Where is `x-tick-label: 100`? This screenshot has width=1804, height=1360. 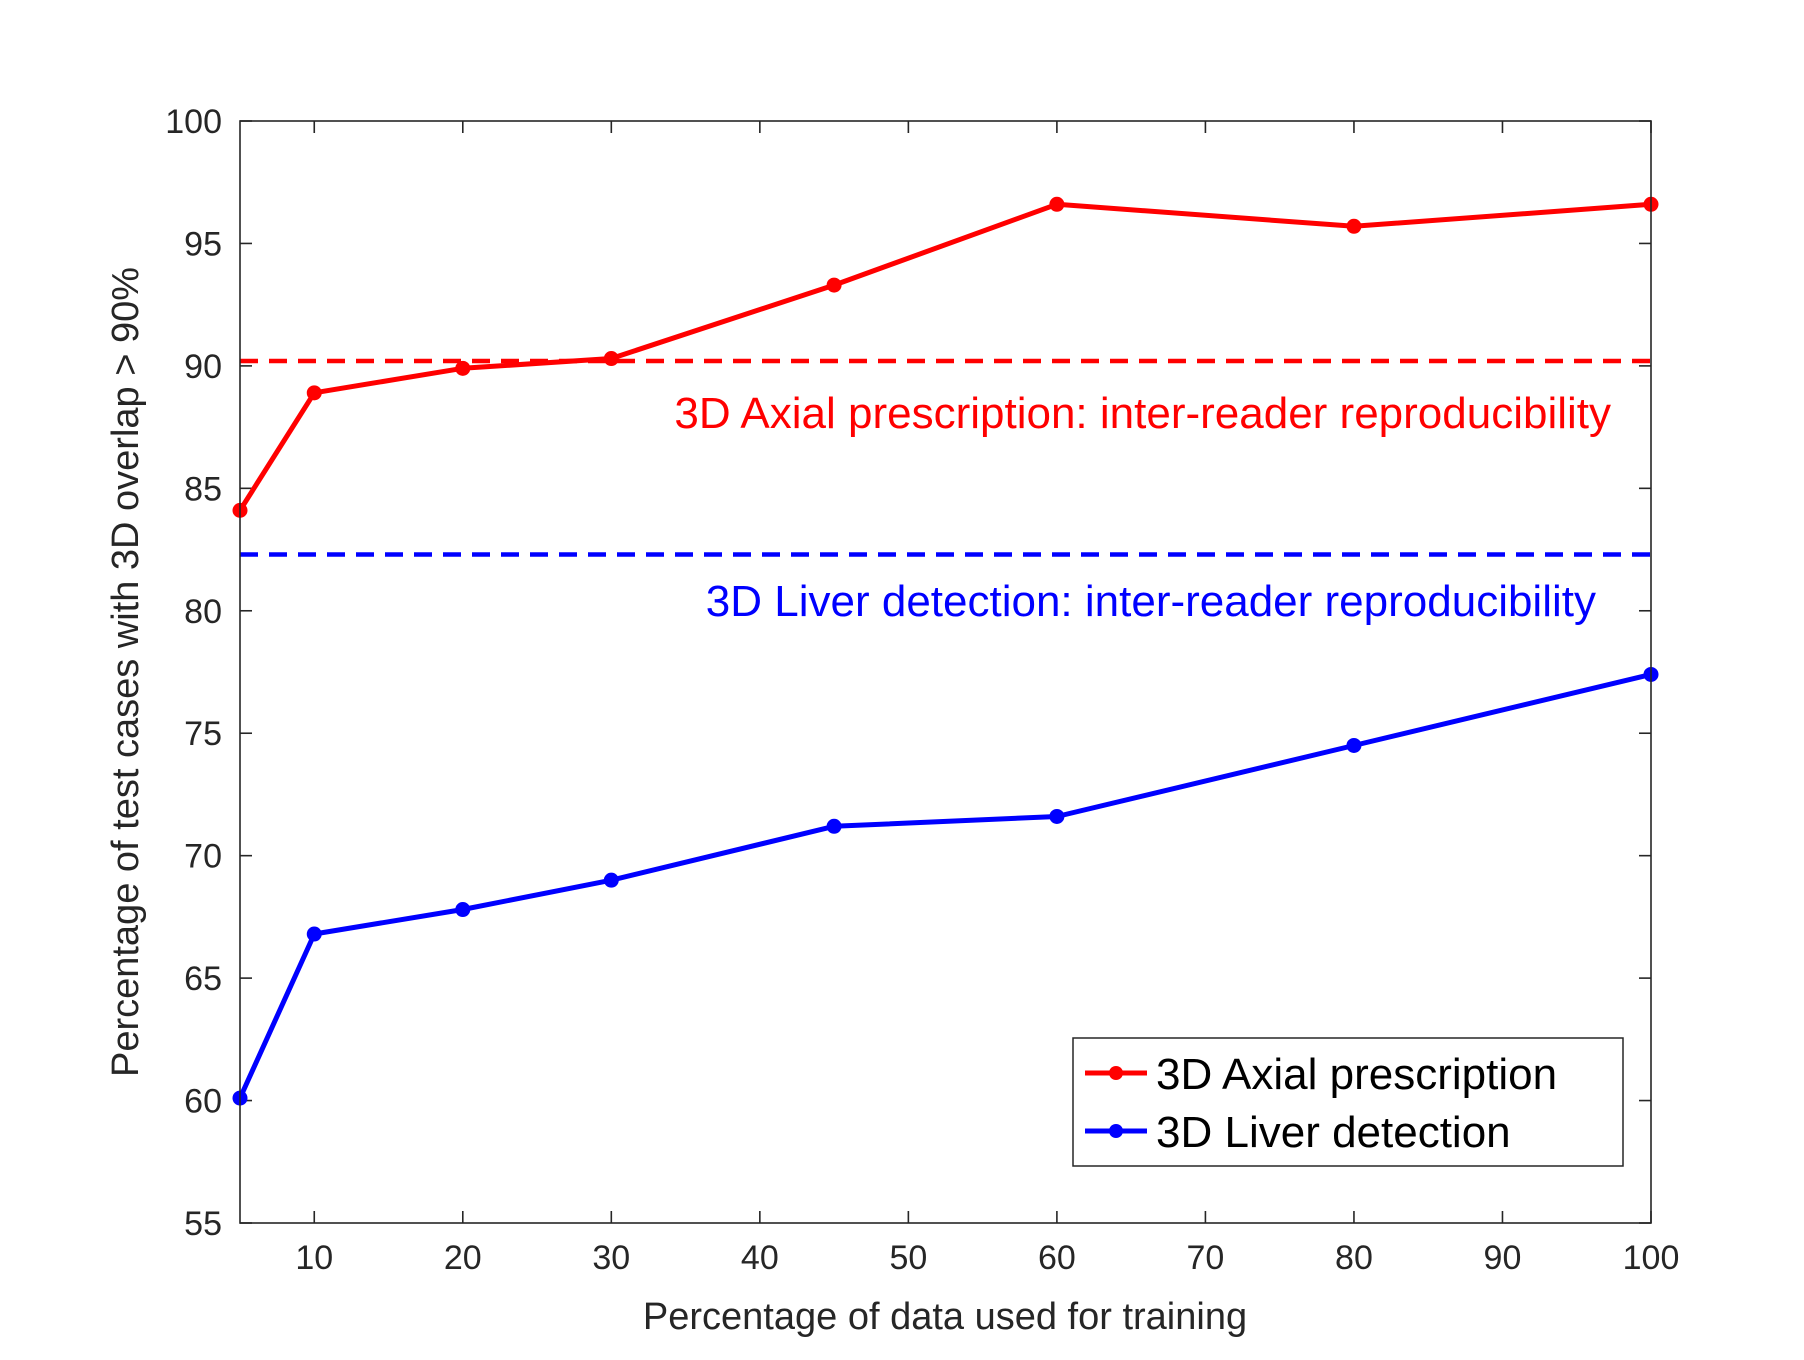 x-tick-label: 100 is located at coordinates (1651, 1258).